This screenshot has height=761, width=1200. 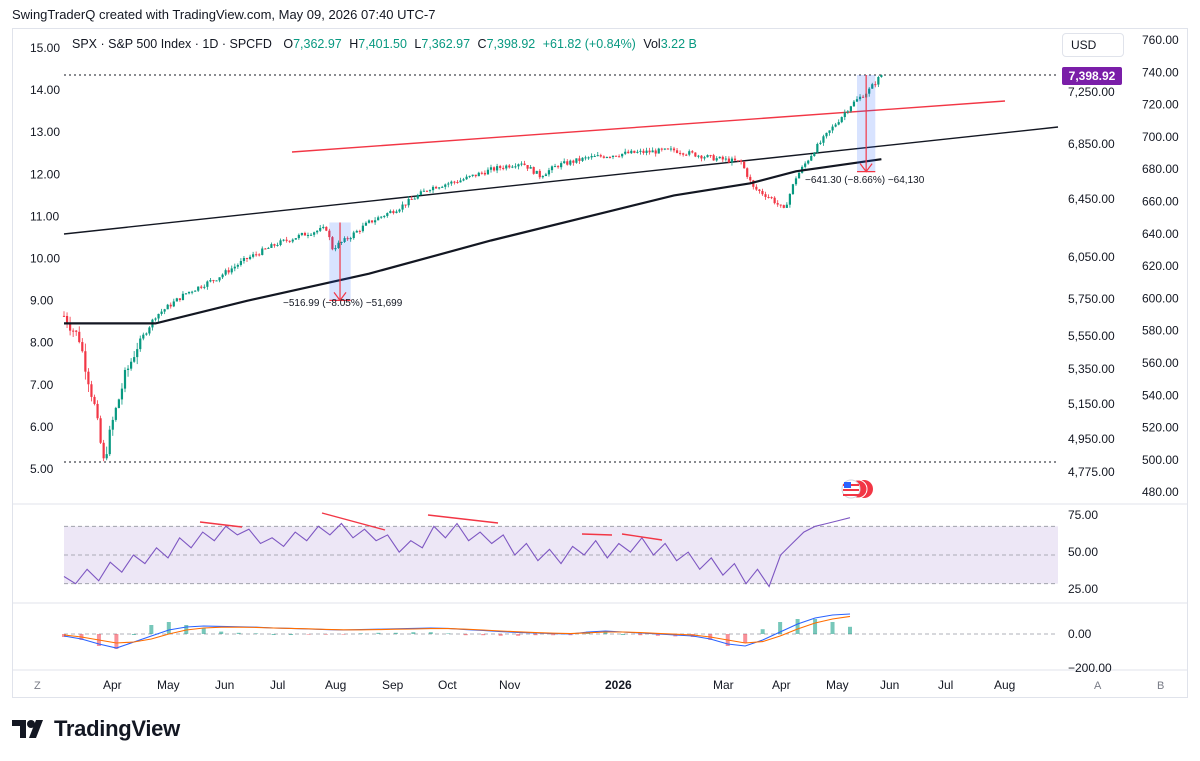 I want to click on last-price-tag: 7,398.92, so click(x=1092, y=76).